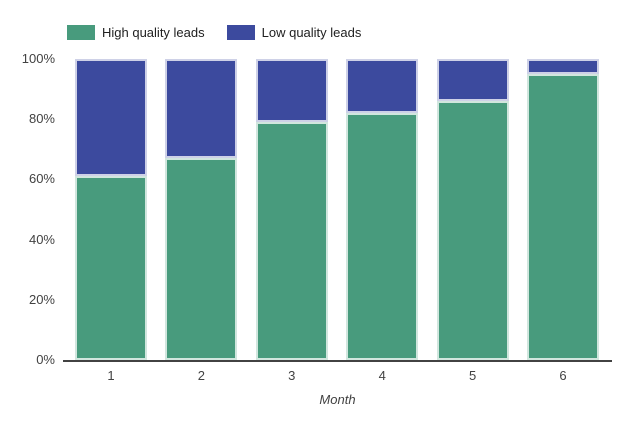 The height and width of the screenshot is (428, 625). I want to click on x-tick-label-3: 3, so click(292, 375).